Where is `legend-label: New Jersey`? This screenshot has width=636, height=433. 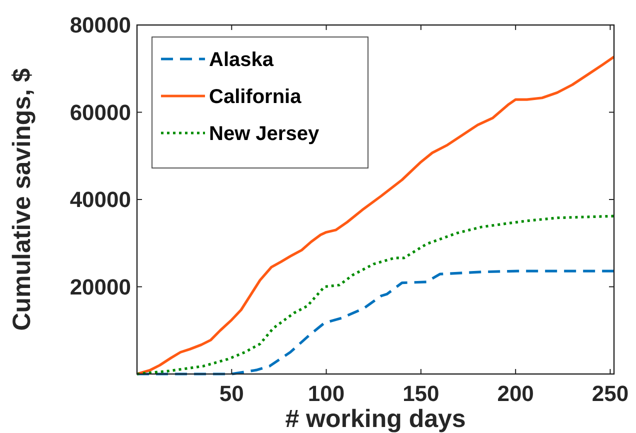 legend-label: New Jersey is located at coordinates (264, 134).